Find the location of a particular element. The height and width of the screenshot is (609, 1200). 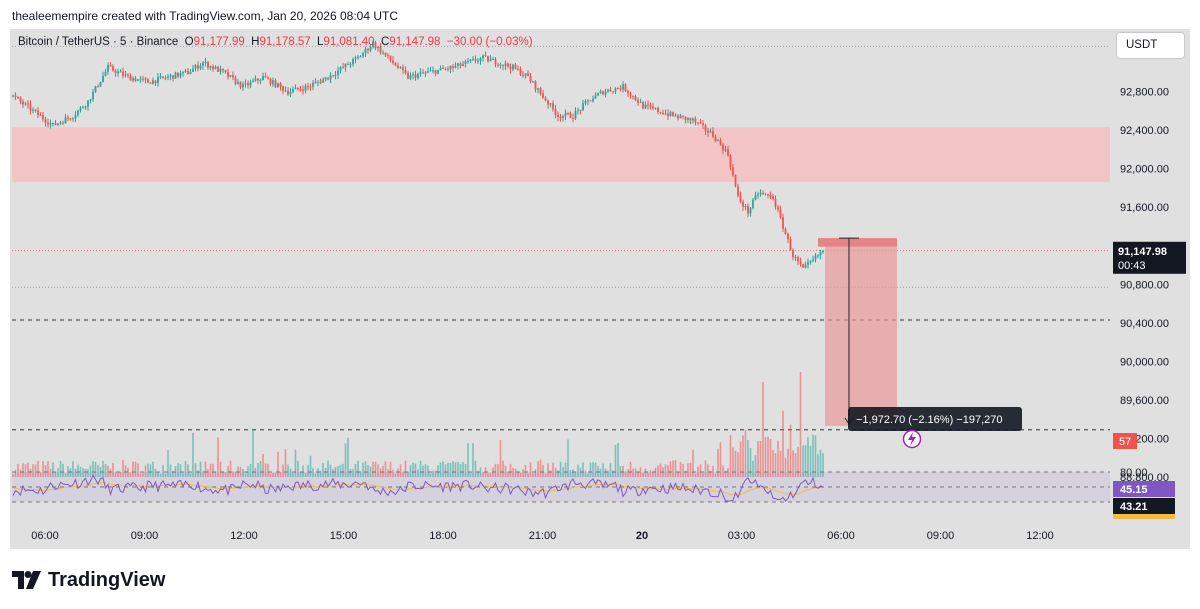

rsi-value-tag is located at coordinates (1144, 489).